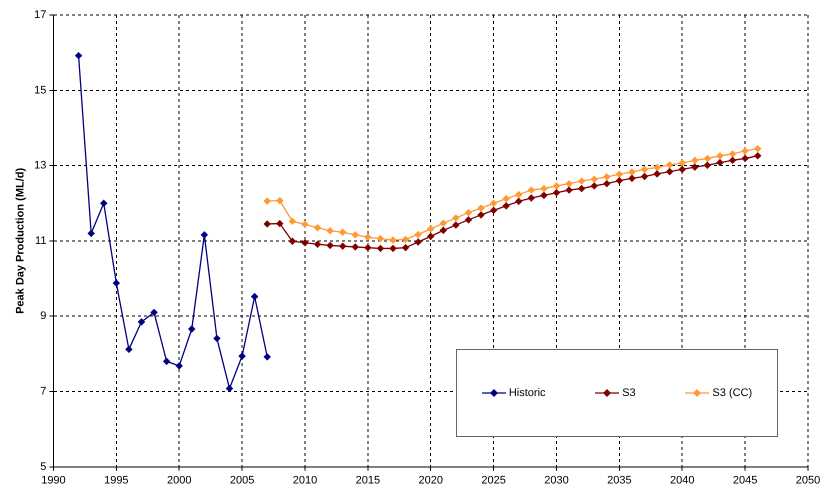 The width and height of the screenshot is (828, 500). I want to click on y-tick-label: 13, so click(40, 166).